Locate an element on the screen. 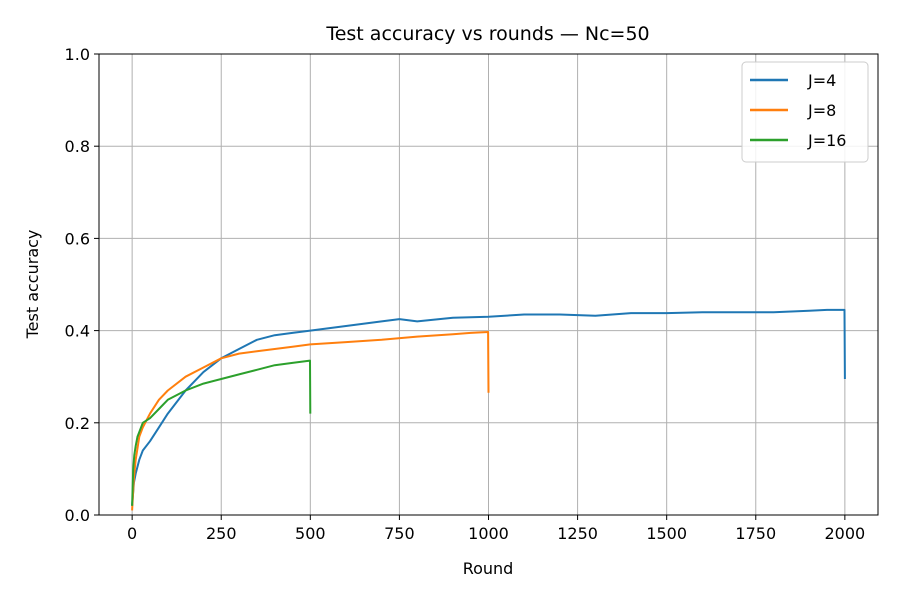 This screenshot has width=900, height=604. x-tick-label: 0 is located at coordinates (132, 533).